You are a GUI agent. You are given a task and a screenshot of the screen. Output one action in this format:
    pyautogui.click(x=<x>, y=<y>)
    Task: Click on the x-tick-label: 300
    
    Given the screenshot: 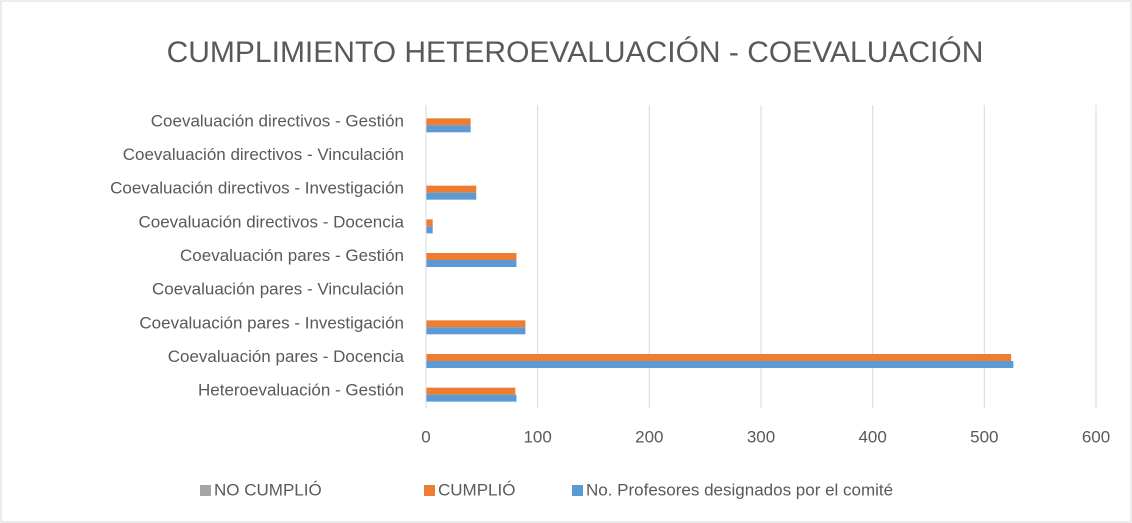 What is the action you would take?
    pyautogui.click(x=761, y=436)
    